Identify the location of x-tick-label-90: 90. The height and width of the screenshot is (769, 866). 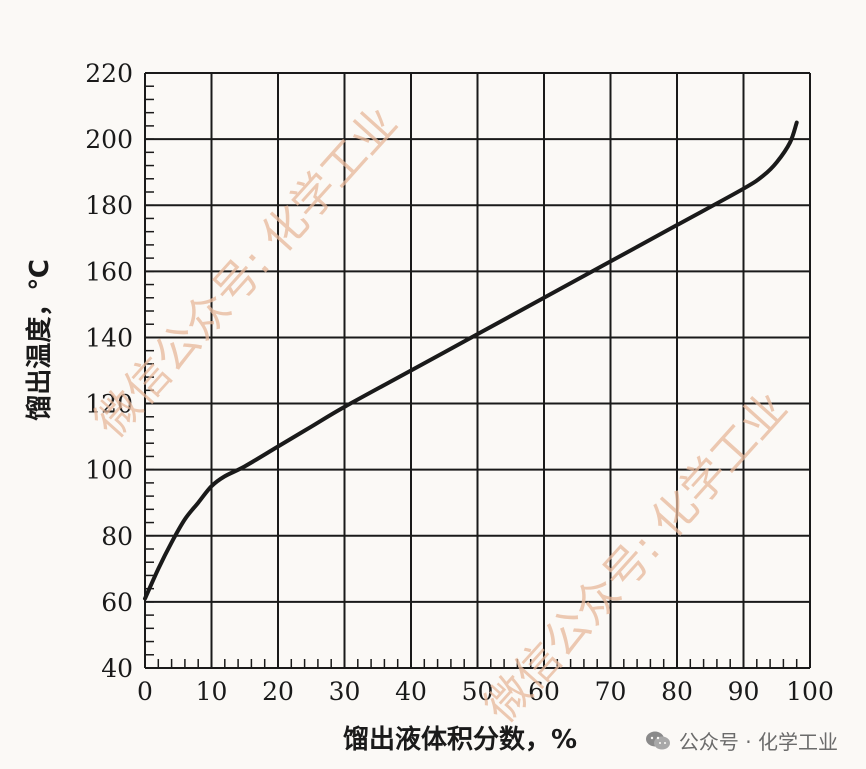
(744, 691).